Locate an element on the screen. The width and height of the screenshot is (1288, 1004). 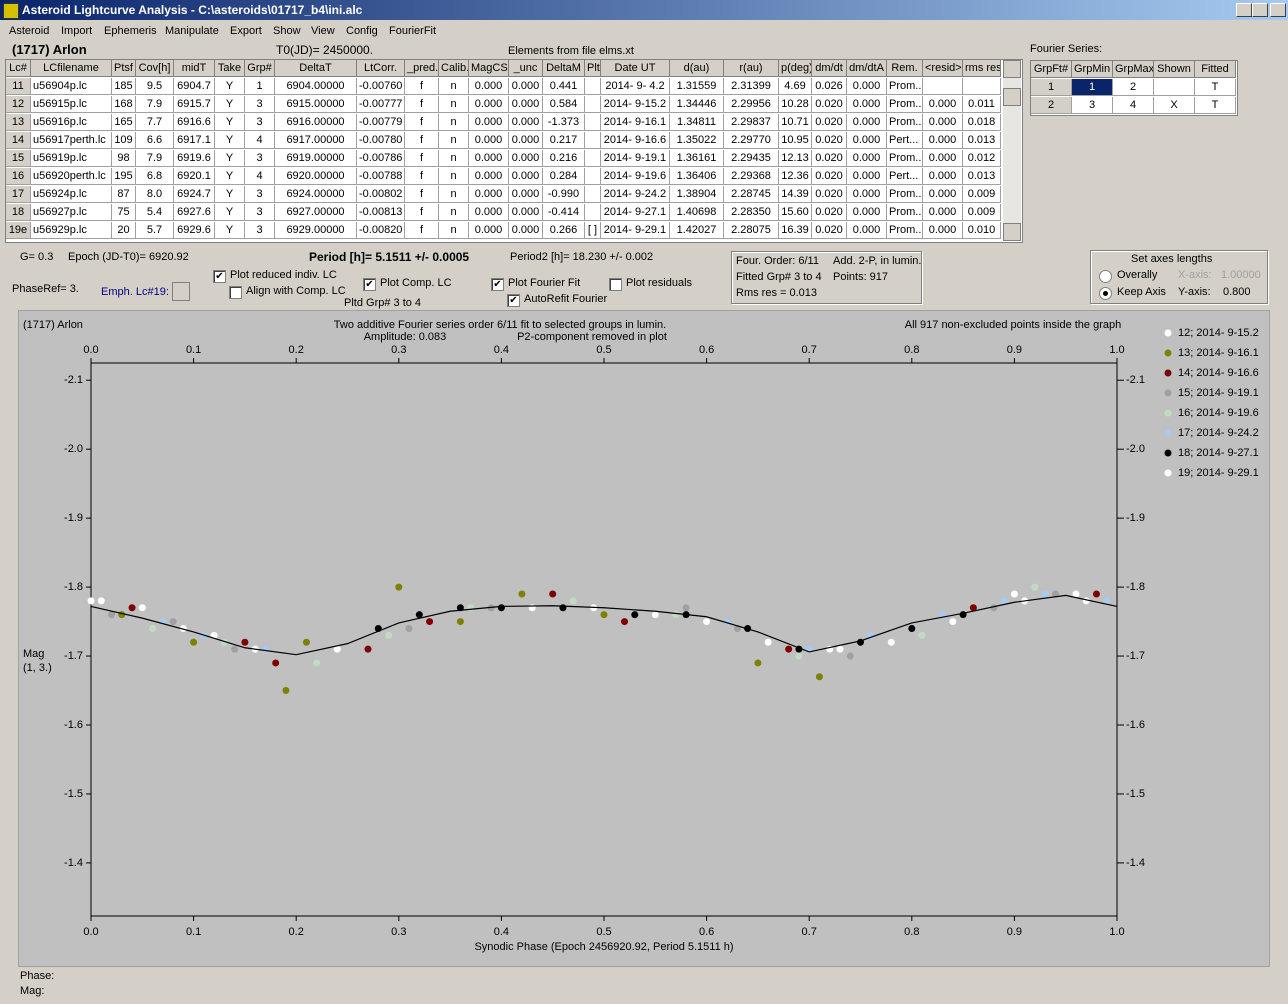
table-cell: 6927.00000 is located at coordinates (316, 212).